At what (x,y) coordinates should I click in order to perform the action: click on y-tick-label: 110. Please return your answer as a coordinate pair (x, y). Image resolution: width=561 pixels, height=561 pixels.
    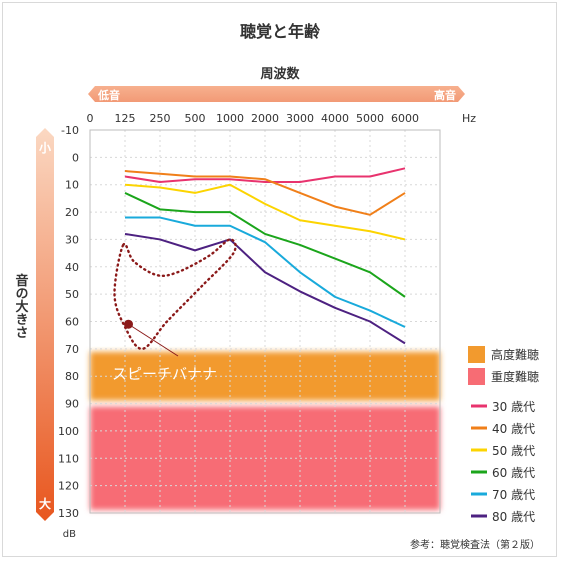
    Looking at the image, I should click on (68, 458).